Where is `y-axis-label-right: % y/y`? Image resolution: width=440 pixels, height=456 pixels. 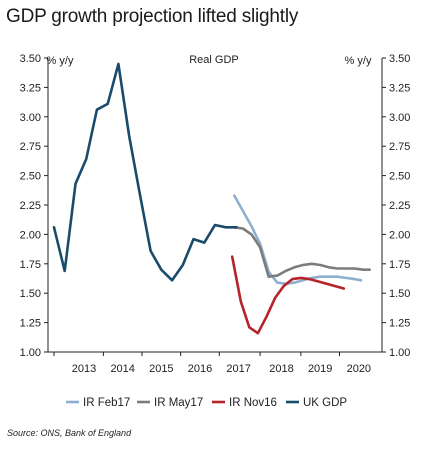 y-axis-label-right: % y/y is located at coordinates (358, 61).